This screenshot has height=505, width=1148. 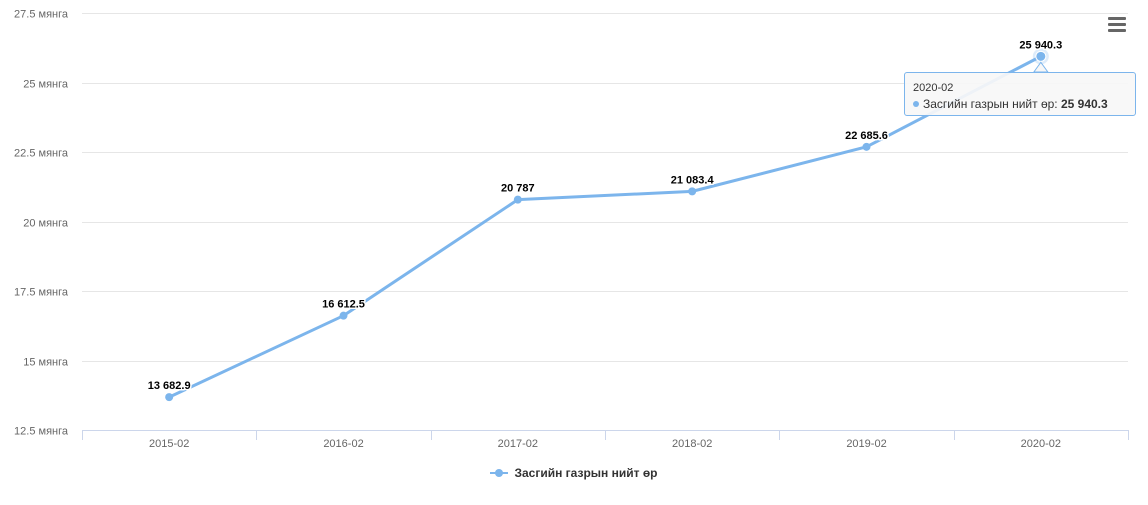 What do you see at coordinates (343, 305) in the screenshot?
I see `data-label: 16 612.5` at bounding box center [343, 305].